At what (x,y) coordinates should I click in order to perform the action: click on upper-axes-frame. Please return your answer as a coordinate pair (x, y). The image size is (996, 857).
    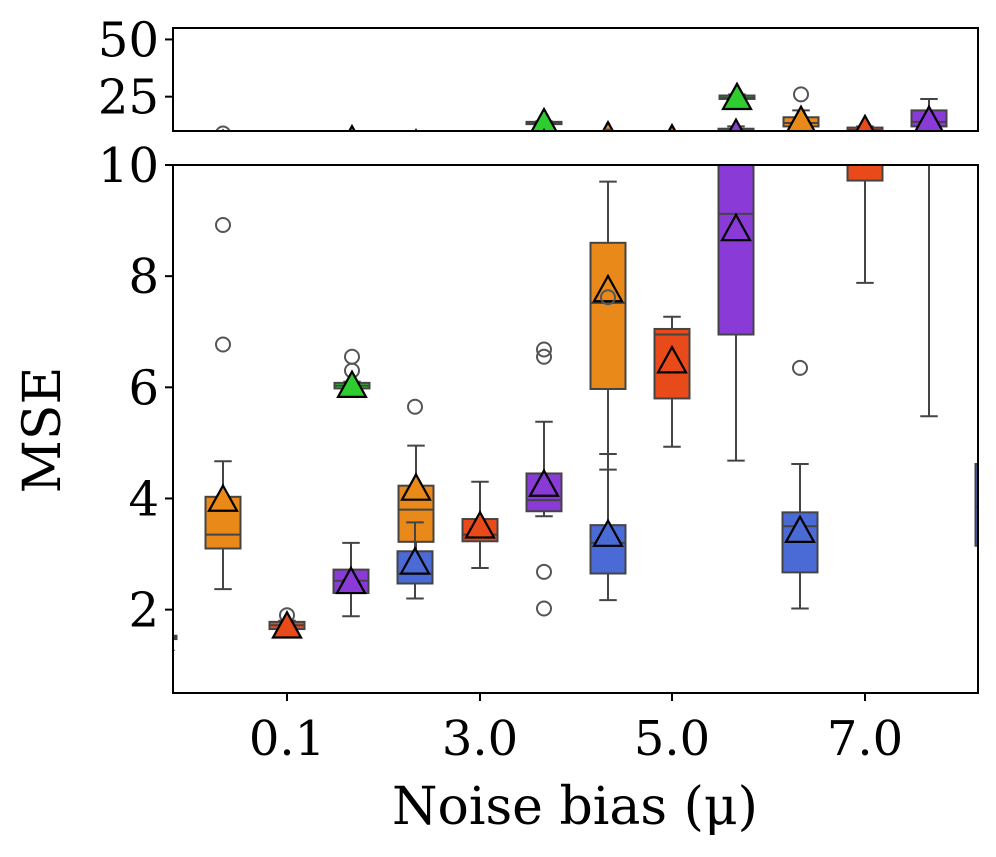
    Looking at the image, I should click on (575, 79).